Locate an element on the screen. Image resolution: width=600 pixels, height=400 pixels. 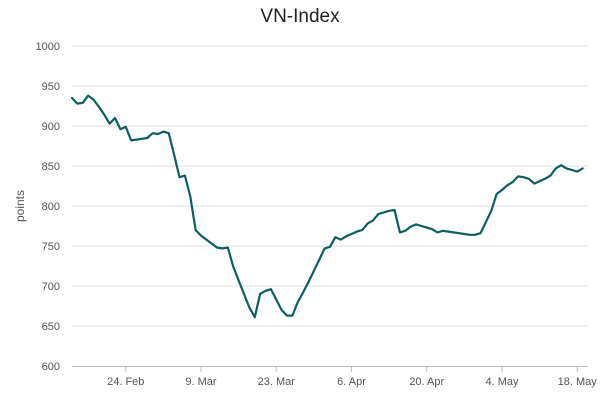
x-tick-label: 23. Mar is located at coordinates (277, 382).